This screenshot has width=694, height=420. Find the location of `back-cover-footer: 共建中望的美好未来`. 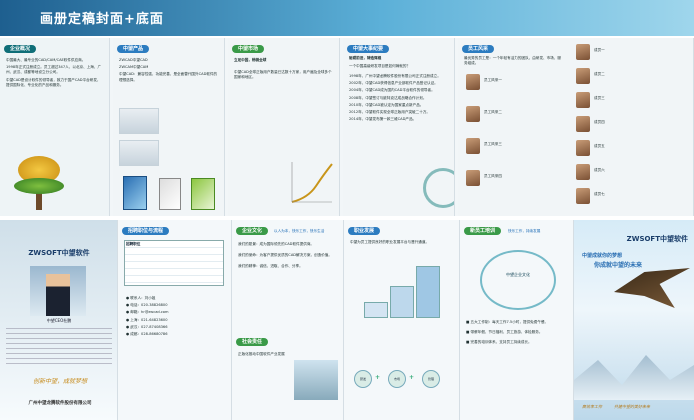

back-cover-footer: 共建中望的美好未来 is located at coordinates (632, 406).